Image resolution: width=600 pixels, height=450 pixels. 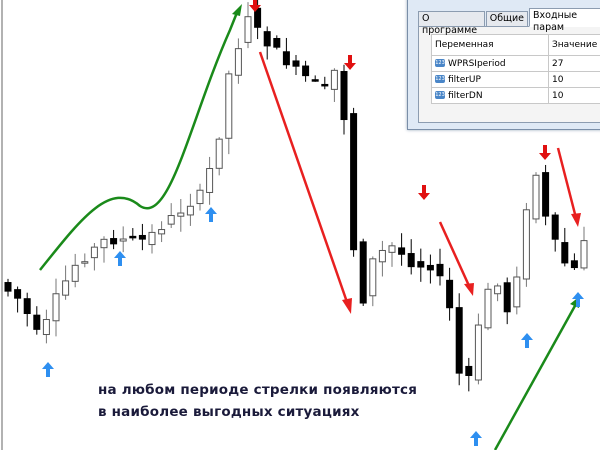 I want to click on table-row: 123 WPRSIperiod 27, so click(x=515, y=63).